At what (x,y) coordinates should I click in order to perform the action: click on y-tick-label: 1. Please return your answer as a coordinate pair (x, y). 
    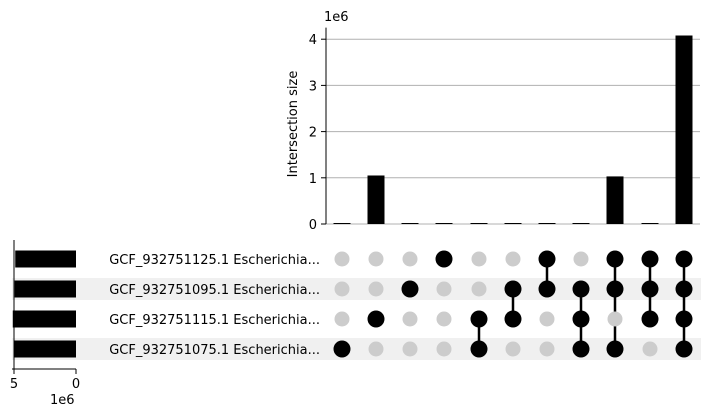
    Looking at the image, I should click on (313, 179).